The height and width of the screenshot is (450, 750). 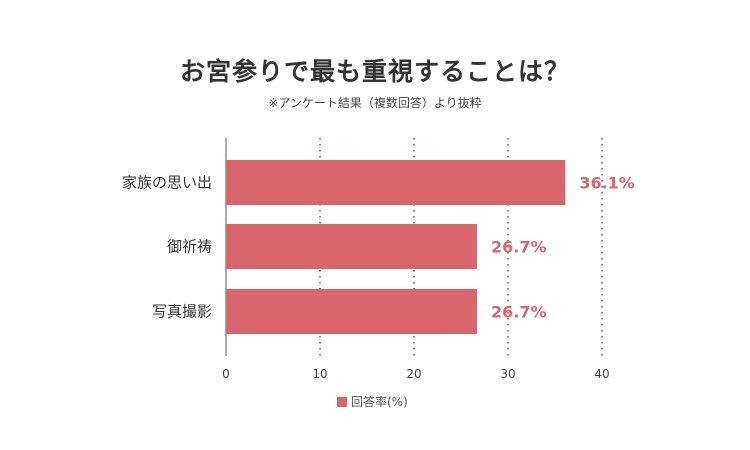 What do you see at coordinates (319, 374) in the screenshot?
I see `x-tick-label-10: 10` at bounding box center [319, 374].